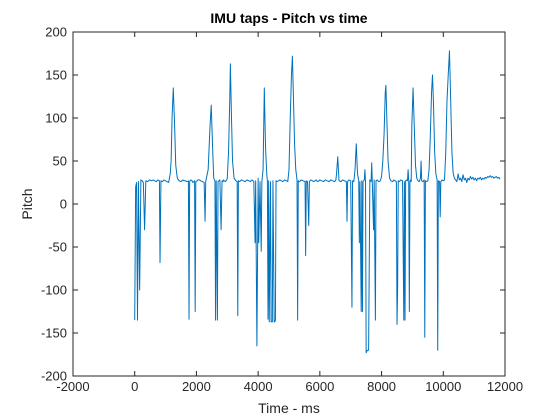 Image resolution: width=560 pixels, height=420 pixels. Describe the element at coordinates (54, 290) in the screenshot. I see `y-tick-label: -100` at that location.